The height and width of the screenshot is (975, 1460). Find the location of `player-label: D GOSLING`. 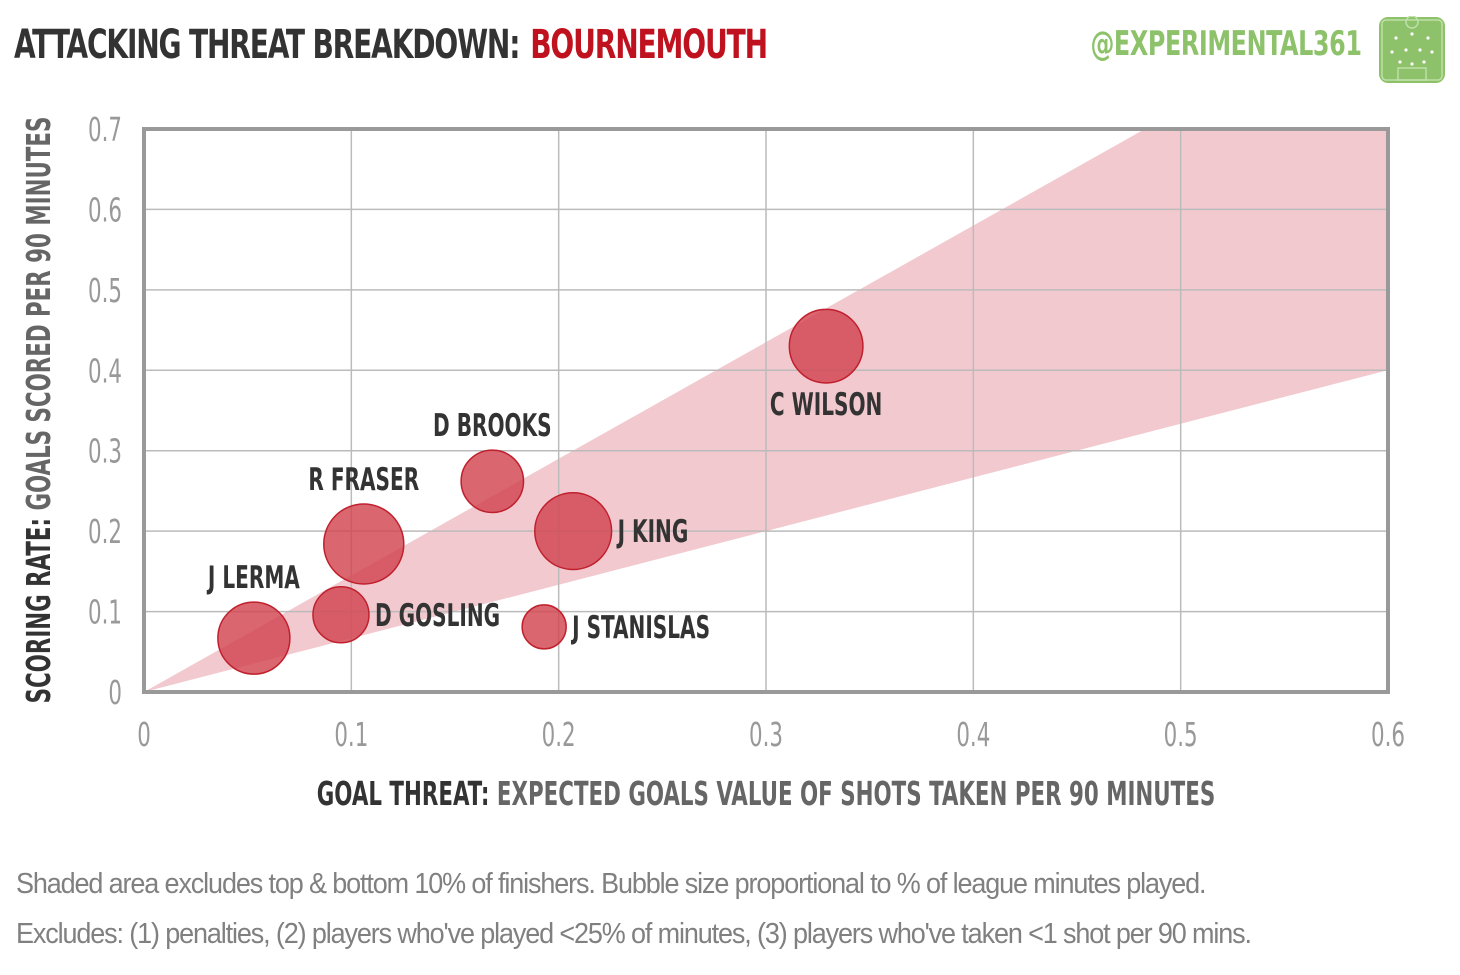

player-label: D GOSLING is located at coordinates (437, 616).